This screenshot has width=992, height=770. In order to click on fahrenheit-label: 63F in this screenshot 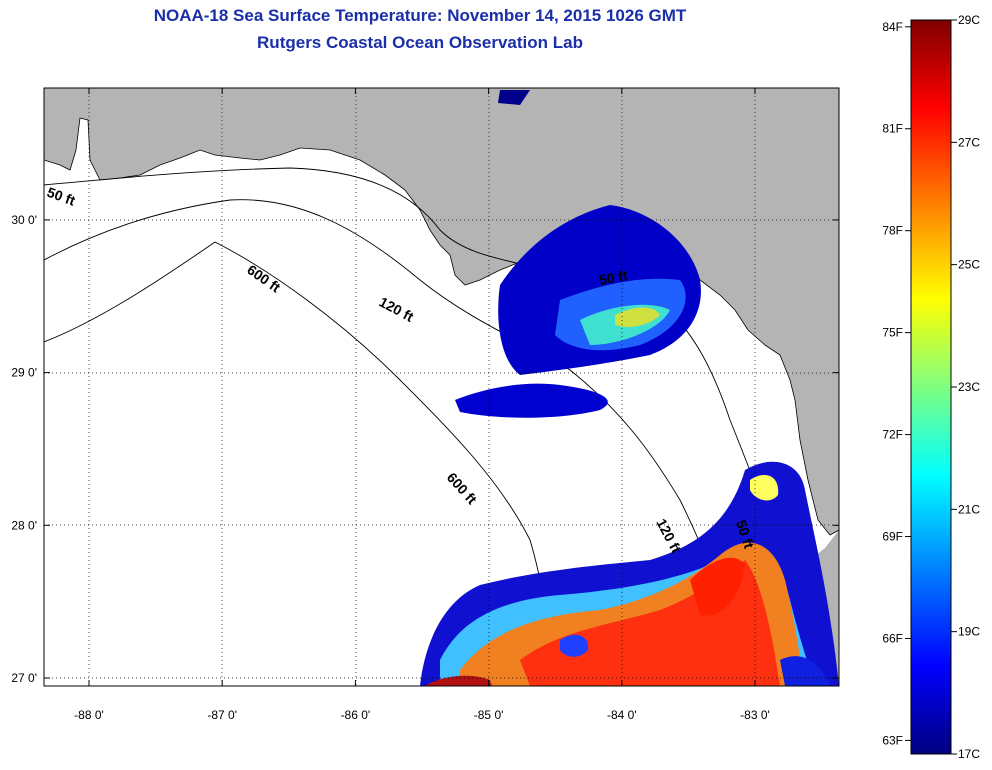, I will do `click(892, 740)`.